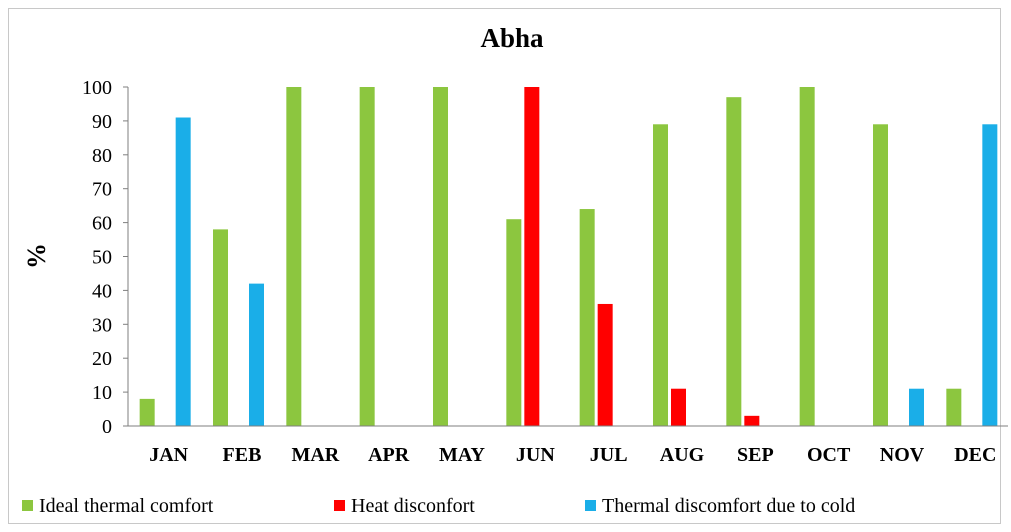 The height and width of the screenshot is (532, 1011). I want to click on x-category-label: OCT, so click(829, 455).